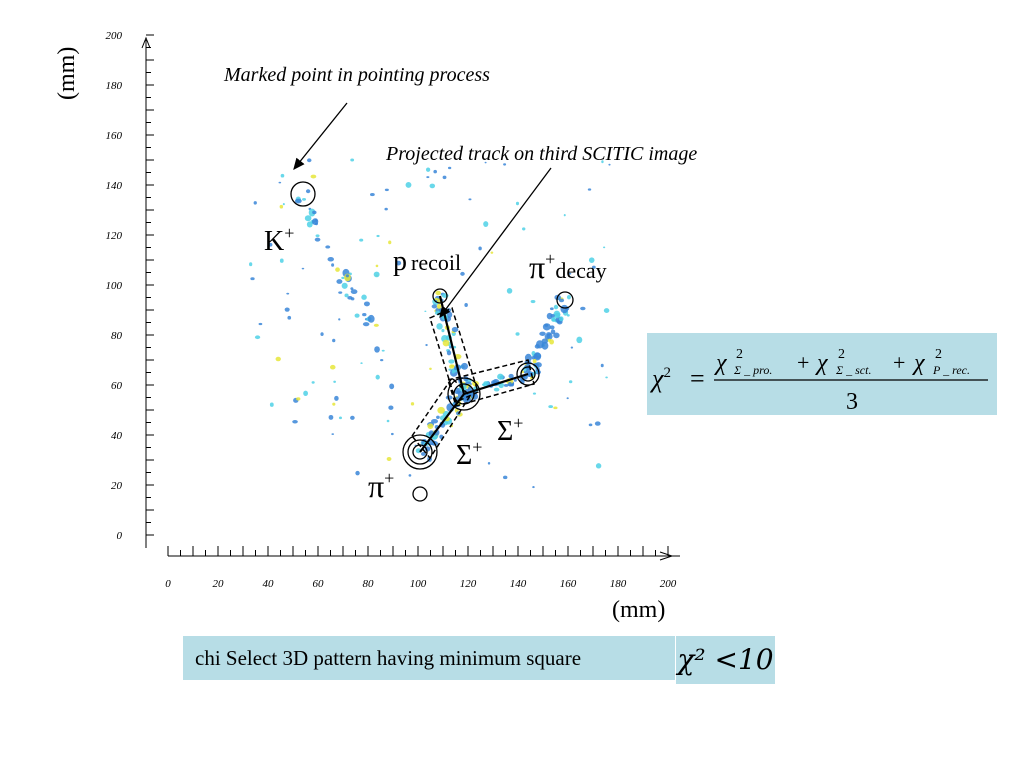  Describe the element at coordinates (432, 341) in the screenshot. I see `vertex-markers` at that location.